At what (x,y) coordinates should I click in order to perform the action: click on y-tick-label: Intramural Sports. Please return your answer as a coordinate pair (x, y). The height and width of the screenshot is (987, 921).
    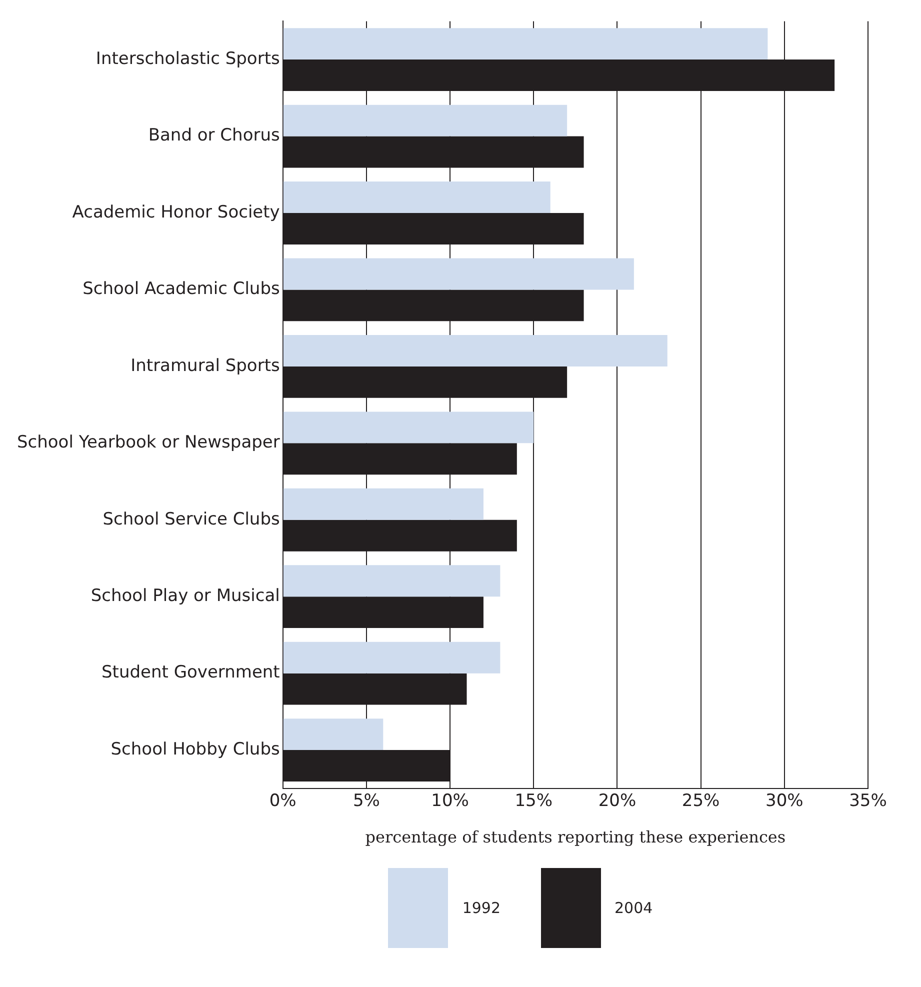
    Looking at the image, I should click on (205, 366).